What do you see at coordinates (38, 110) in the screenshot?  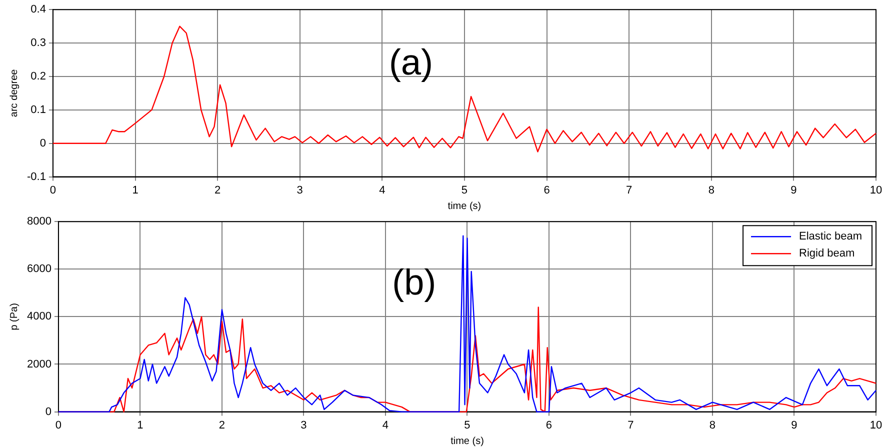 I see `y-tick-label: 0.1` at bounding box center [38, 110].